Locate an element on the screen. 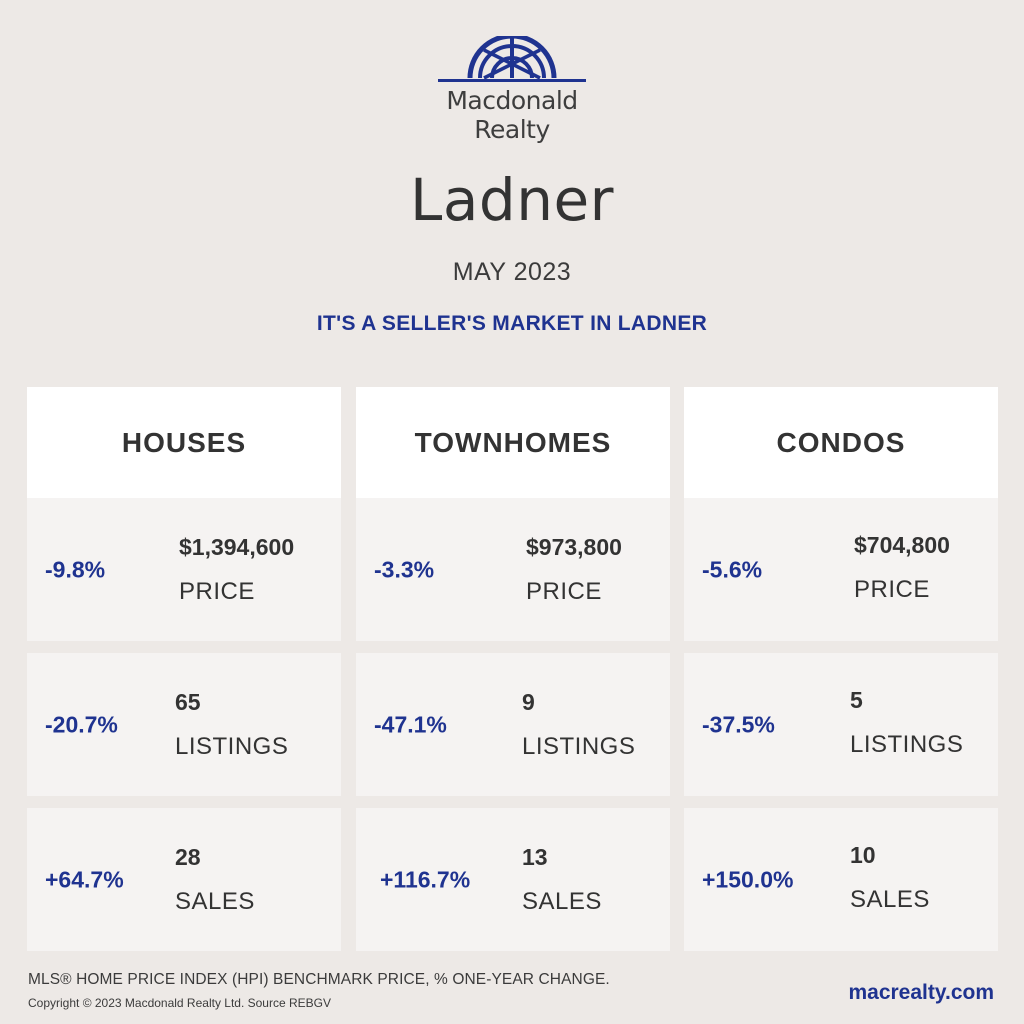 Image resolution: width=1024 pixels, height=1024 pixels. stat-cell-sales: +116.7% 13 SALES is located at coordinates (513, 879).